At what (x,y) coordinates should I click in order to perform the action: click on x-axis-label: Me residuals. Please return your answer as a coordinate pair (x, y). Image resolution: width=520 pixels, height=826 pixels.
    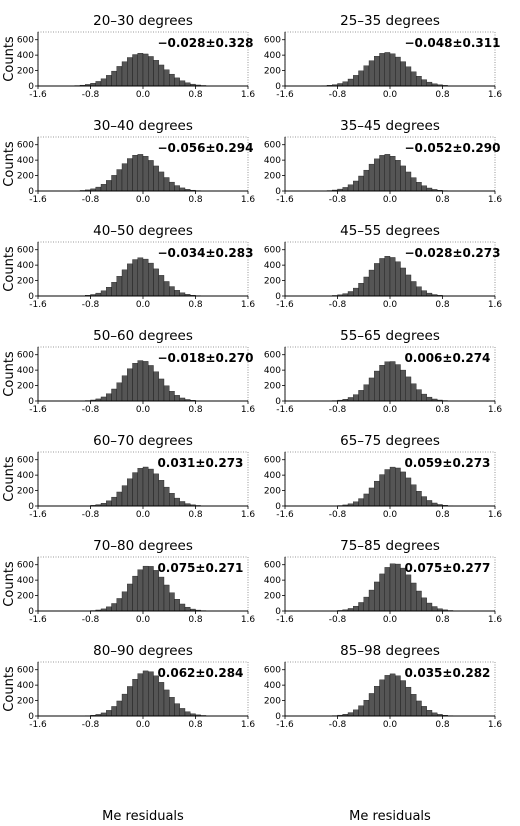
    Looking at the image, I should click on (390, 816).